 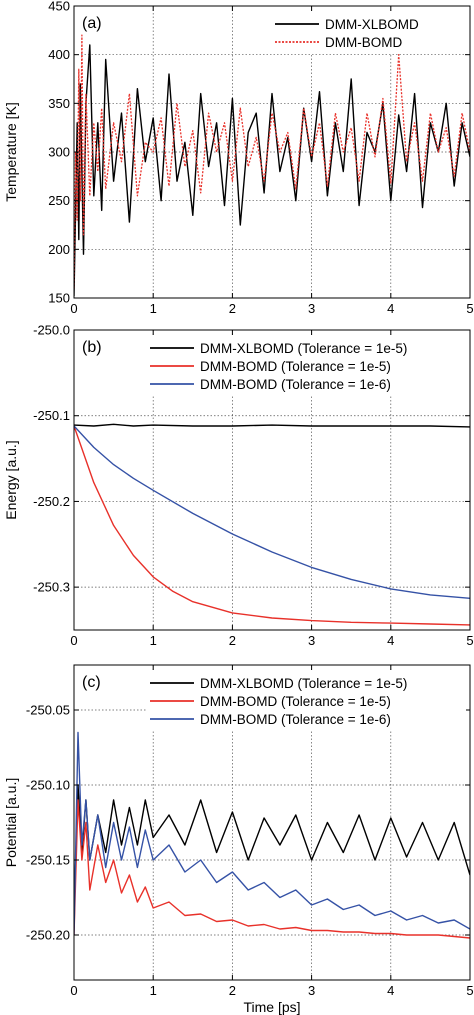 What do you see at coordinates (91, 682) in the screenshot?
I see `panel-label: (c)` at bounding box center [91, 682].